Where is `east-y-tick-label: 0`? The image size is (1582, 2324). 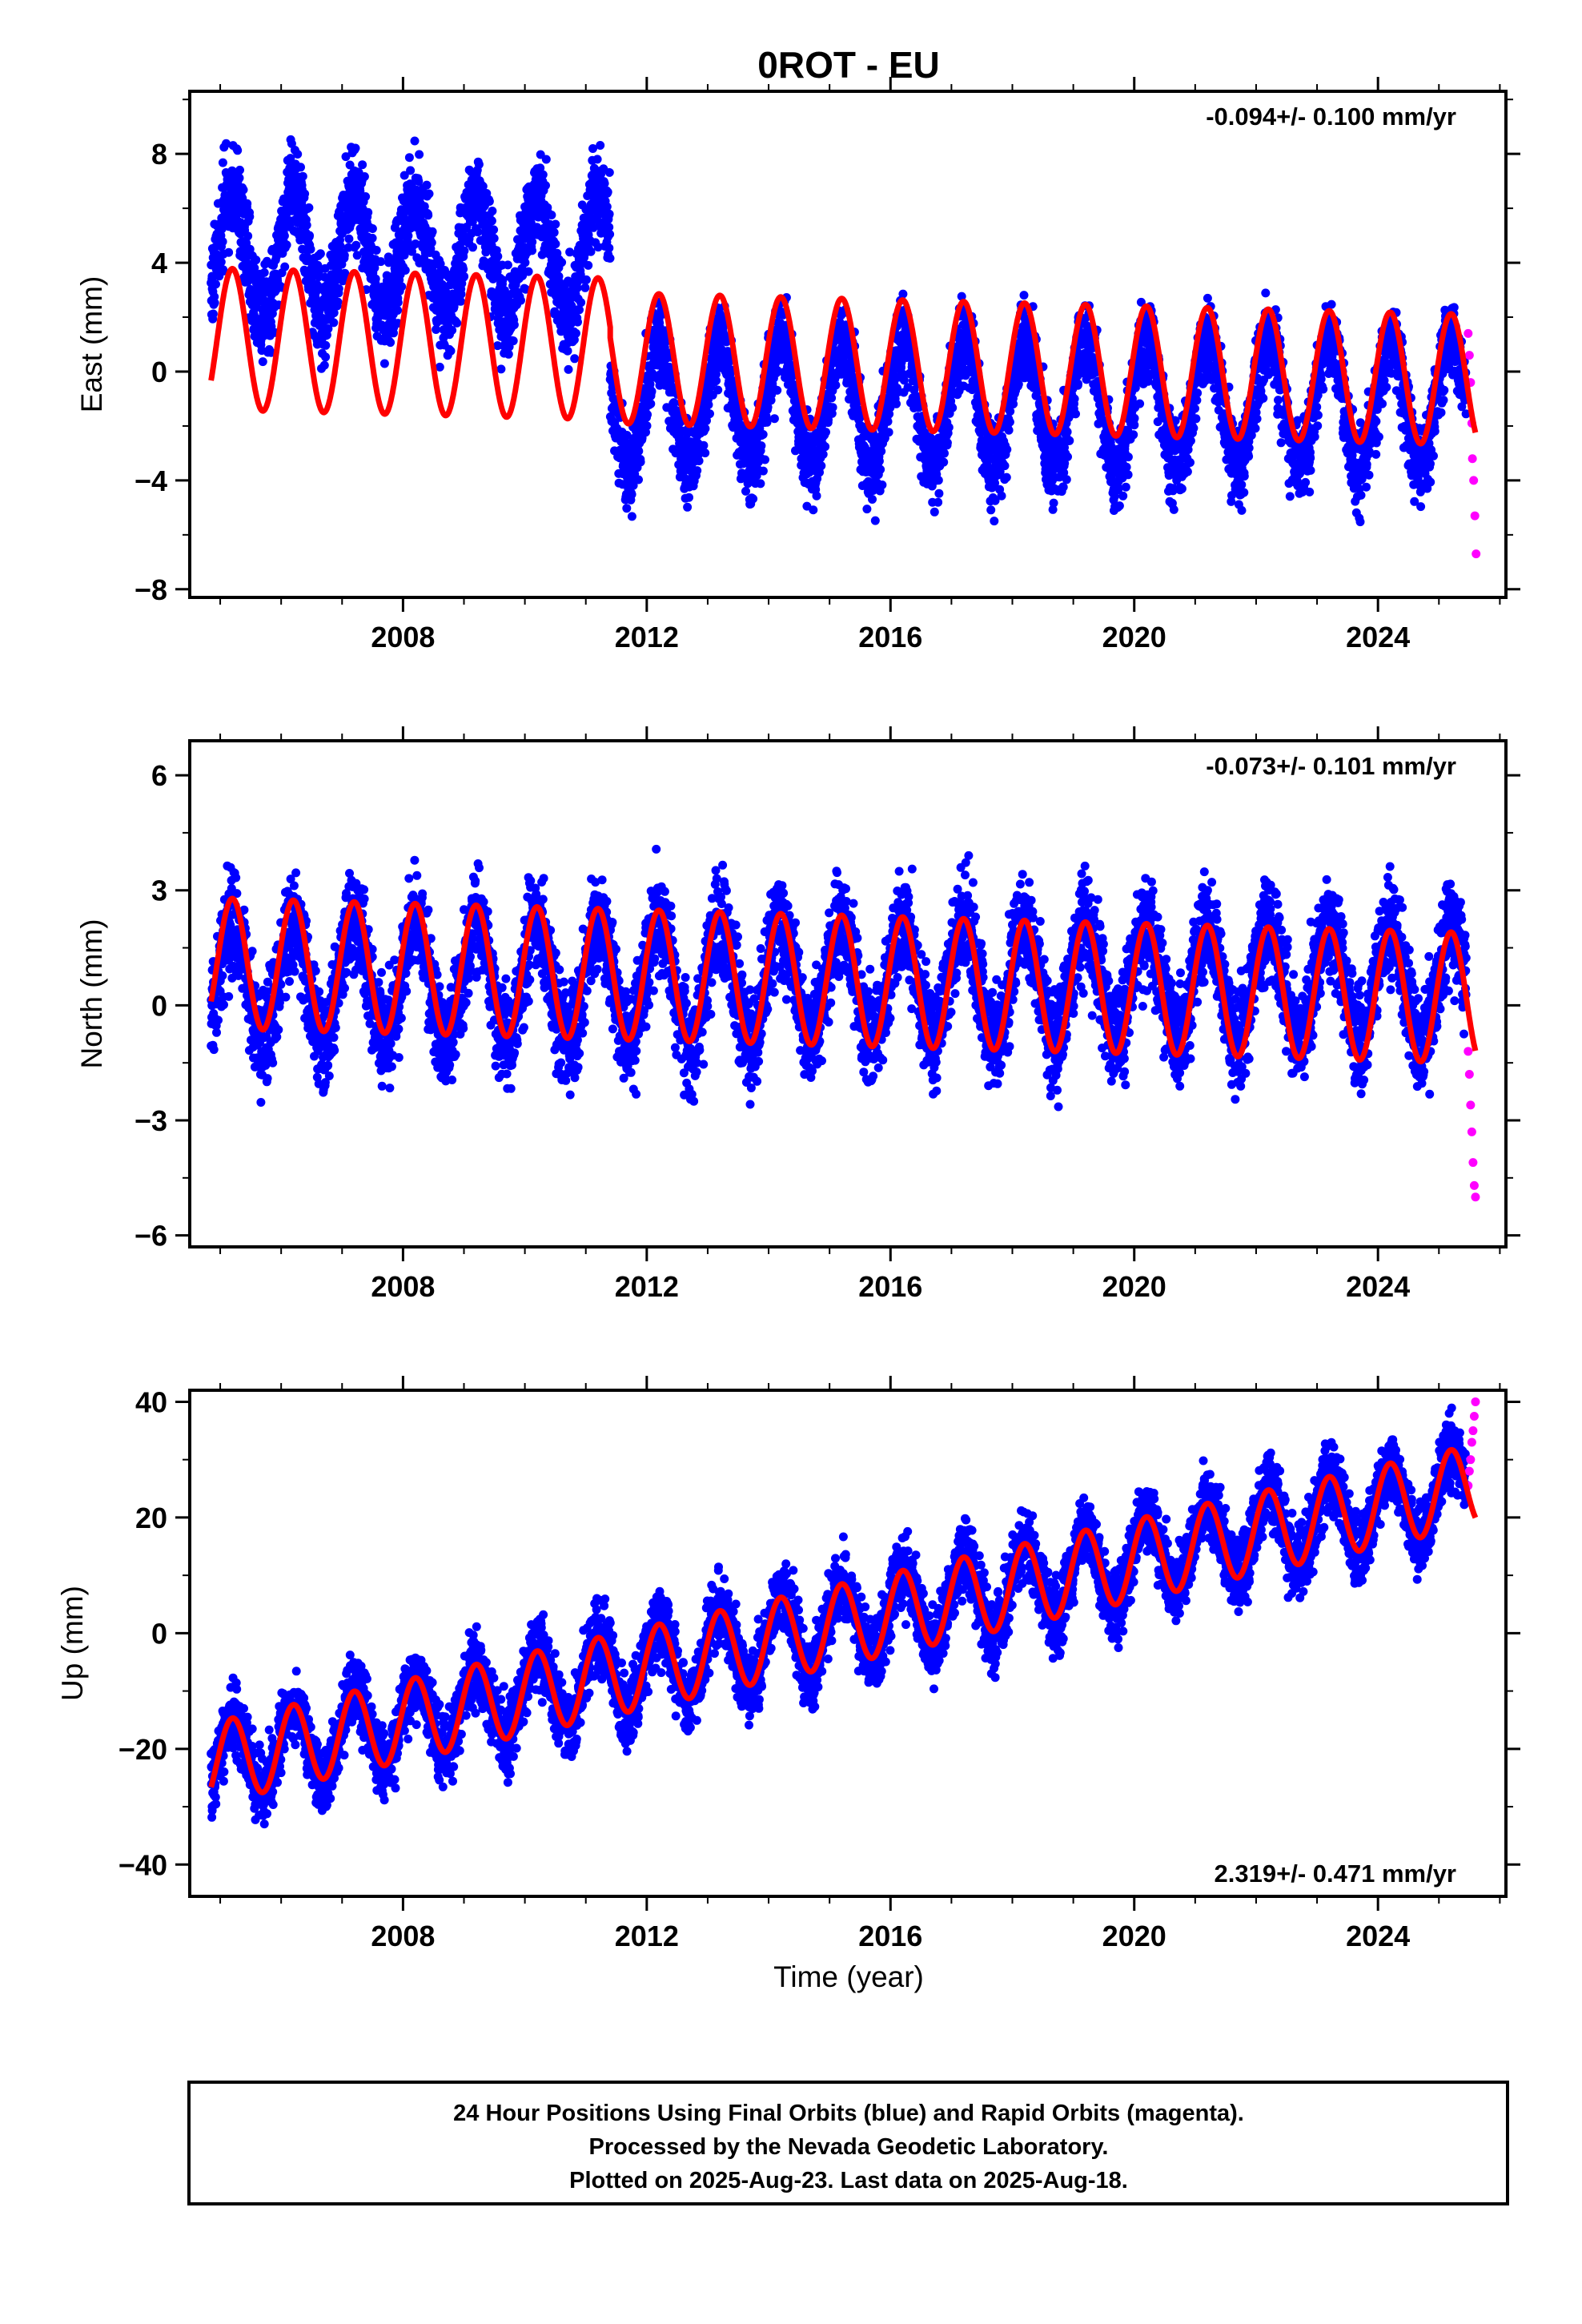
east-y-tick-label: 0 is located at coordinates (159, 372).